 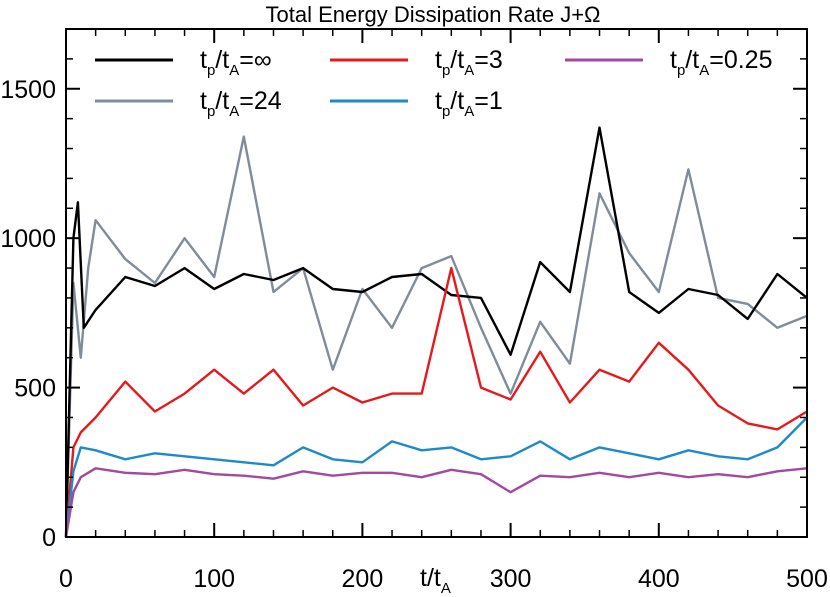 What do you see at coordinates (214, 579) in the screenshot?
I see `x-tick-label-1: 100` at bounding box center [214, 579].